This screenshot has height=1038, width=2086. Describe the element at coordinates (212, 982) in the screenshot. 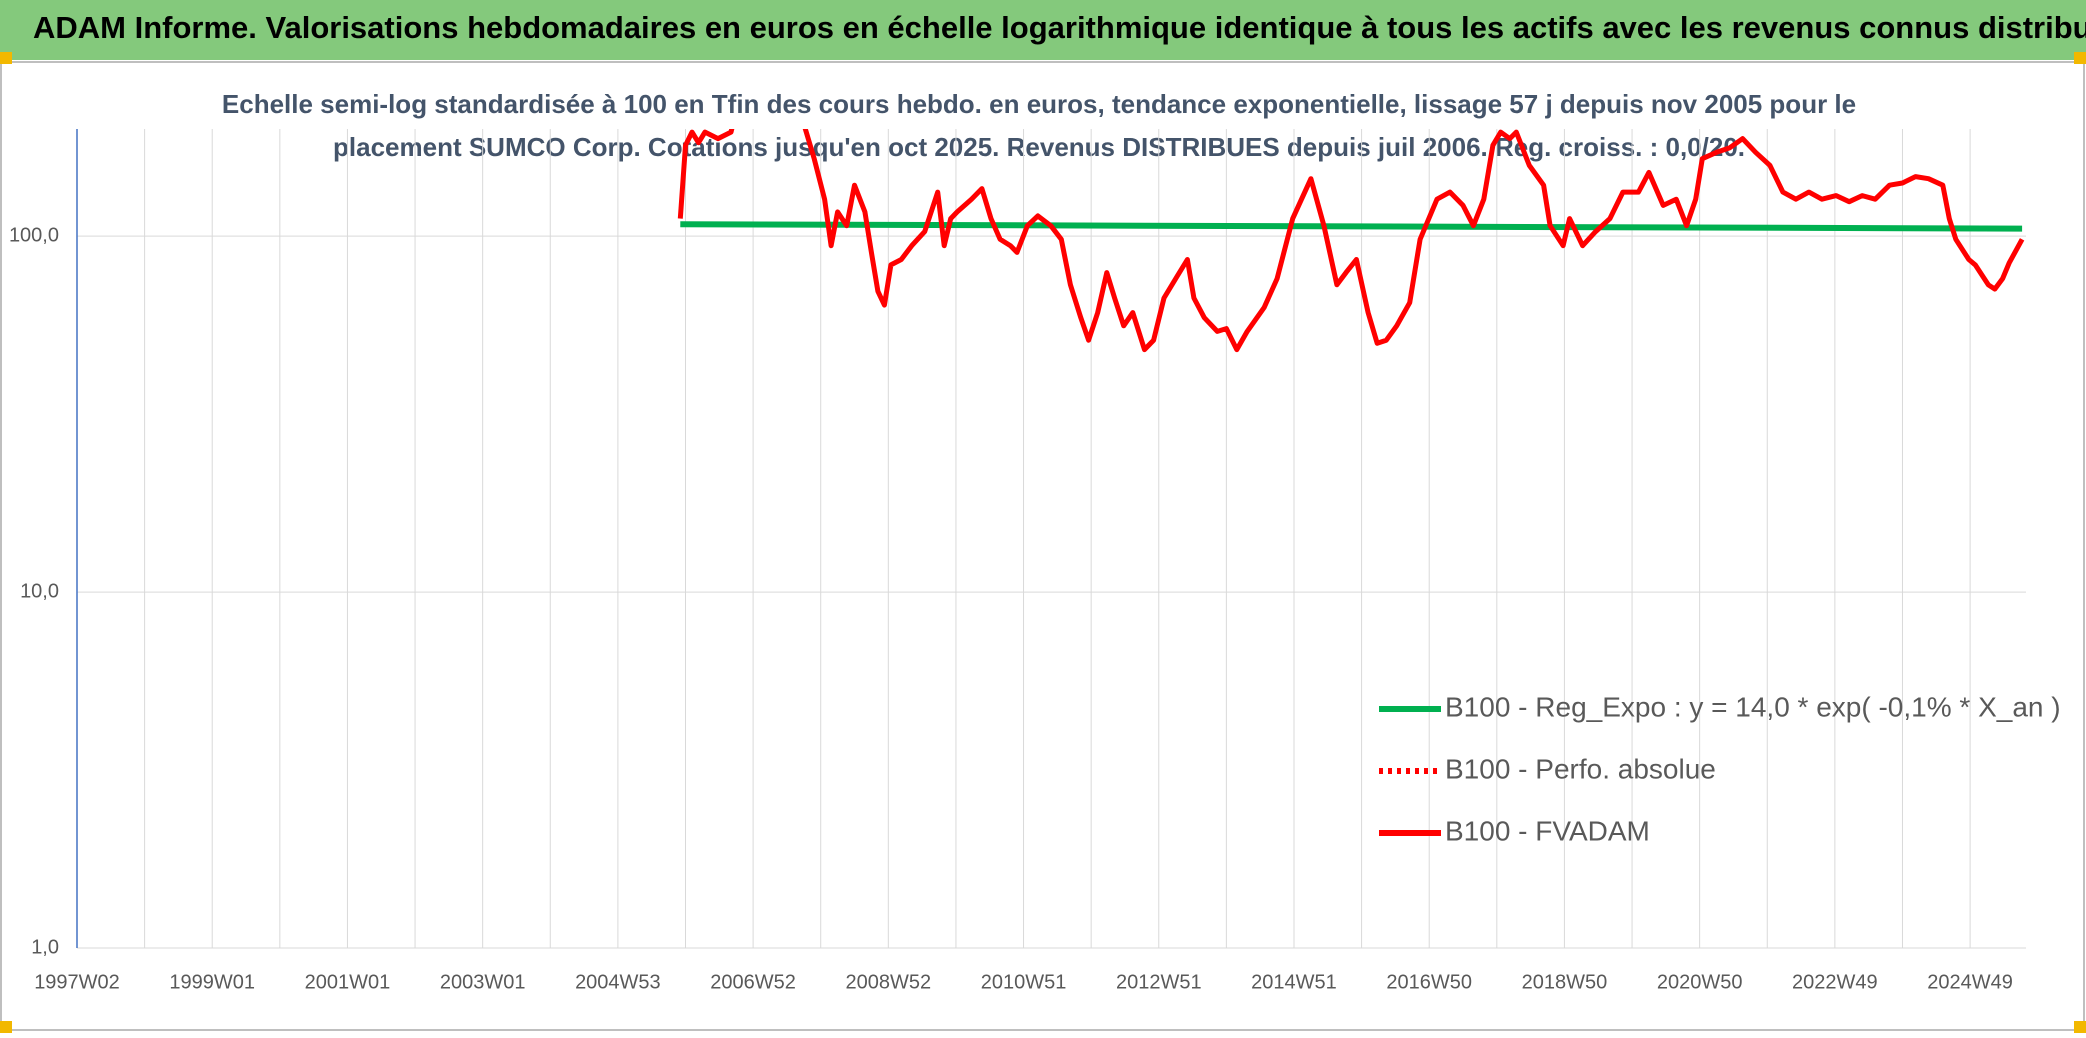

I see `x-tick-label: 1999W01` at that location.